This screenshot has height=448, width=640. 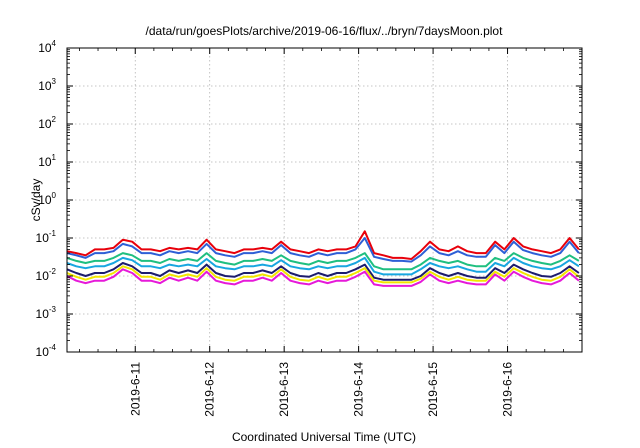 I want to click on y-tick-label: 10², so click(x=47, y=123).